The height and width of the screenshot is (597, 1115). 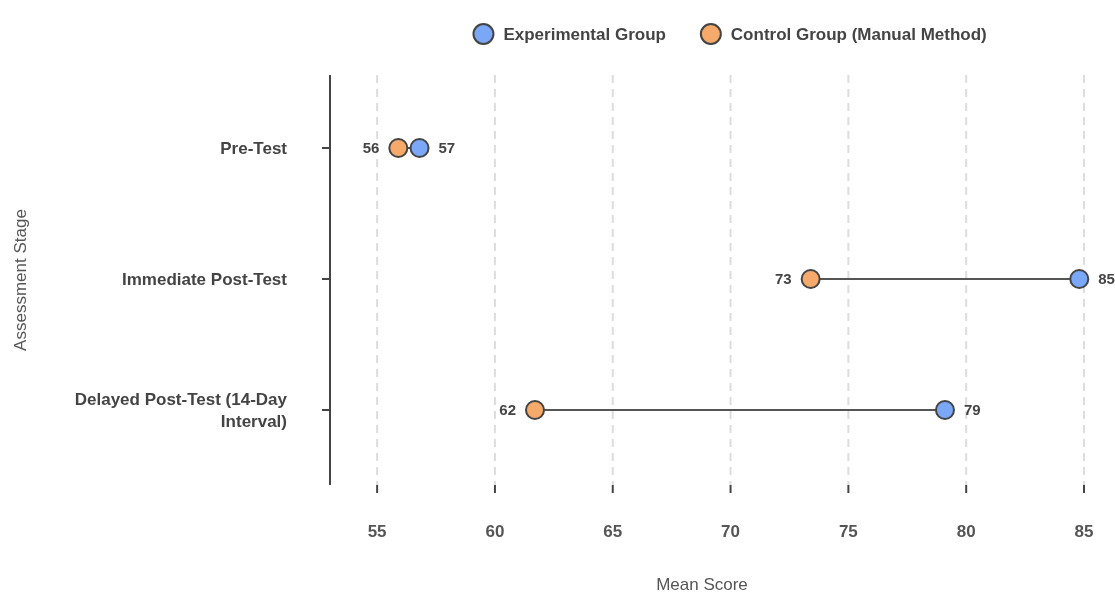 What do you see at coordinates (20, 280) in the screenshot?
I see `y-axis-title: Assessment Stage` at bounding box center [20, 280].